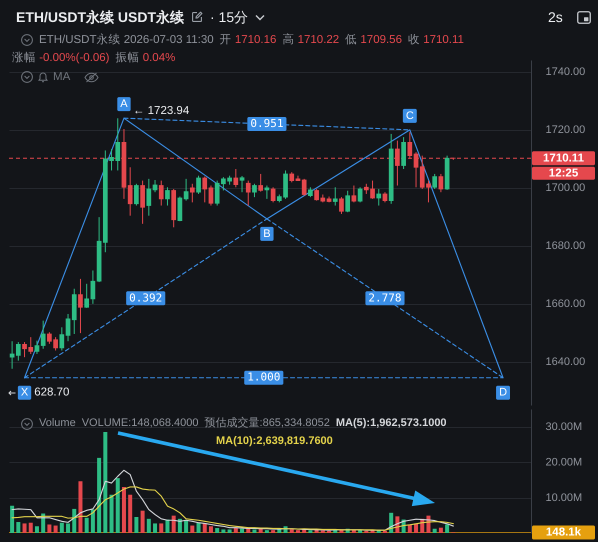 The height and width of the screenshot is (542, 598). I want to click on series-label: 1.000, so click(263, 377).